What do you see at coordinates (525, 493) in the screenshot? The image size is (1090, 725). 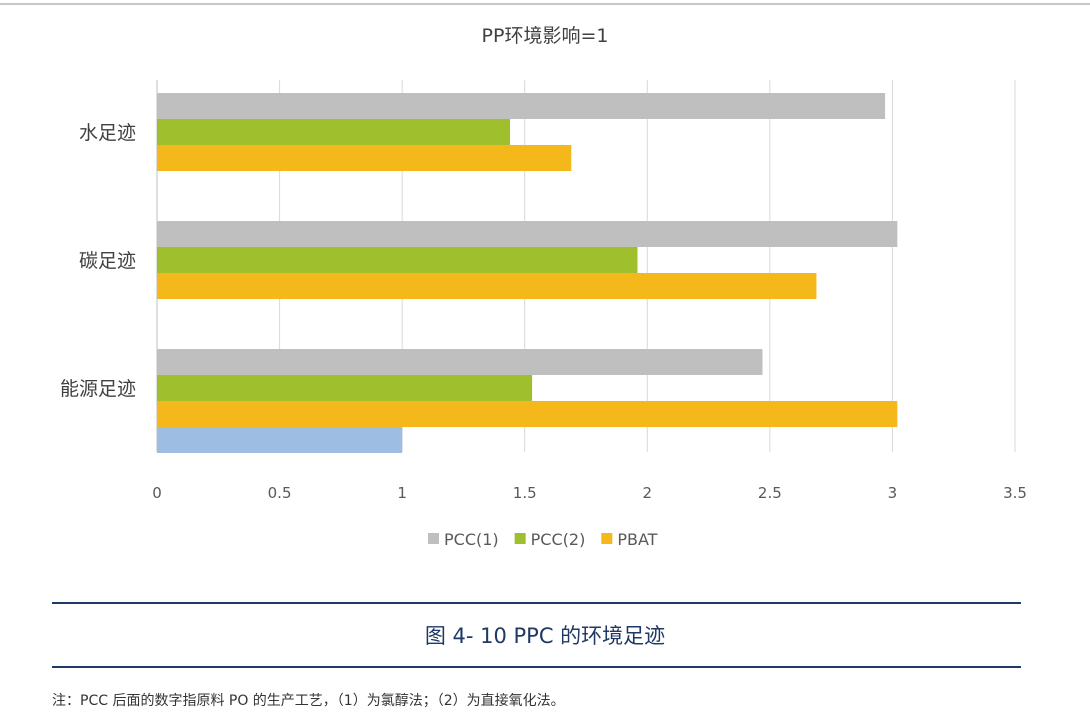 I see `x-tick-label: 1.5` at bounding box center [525, 493].